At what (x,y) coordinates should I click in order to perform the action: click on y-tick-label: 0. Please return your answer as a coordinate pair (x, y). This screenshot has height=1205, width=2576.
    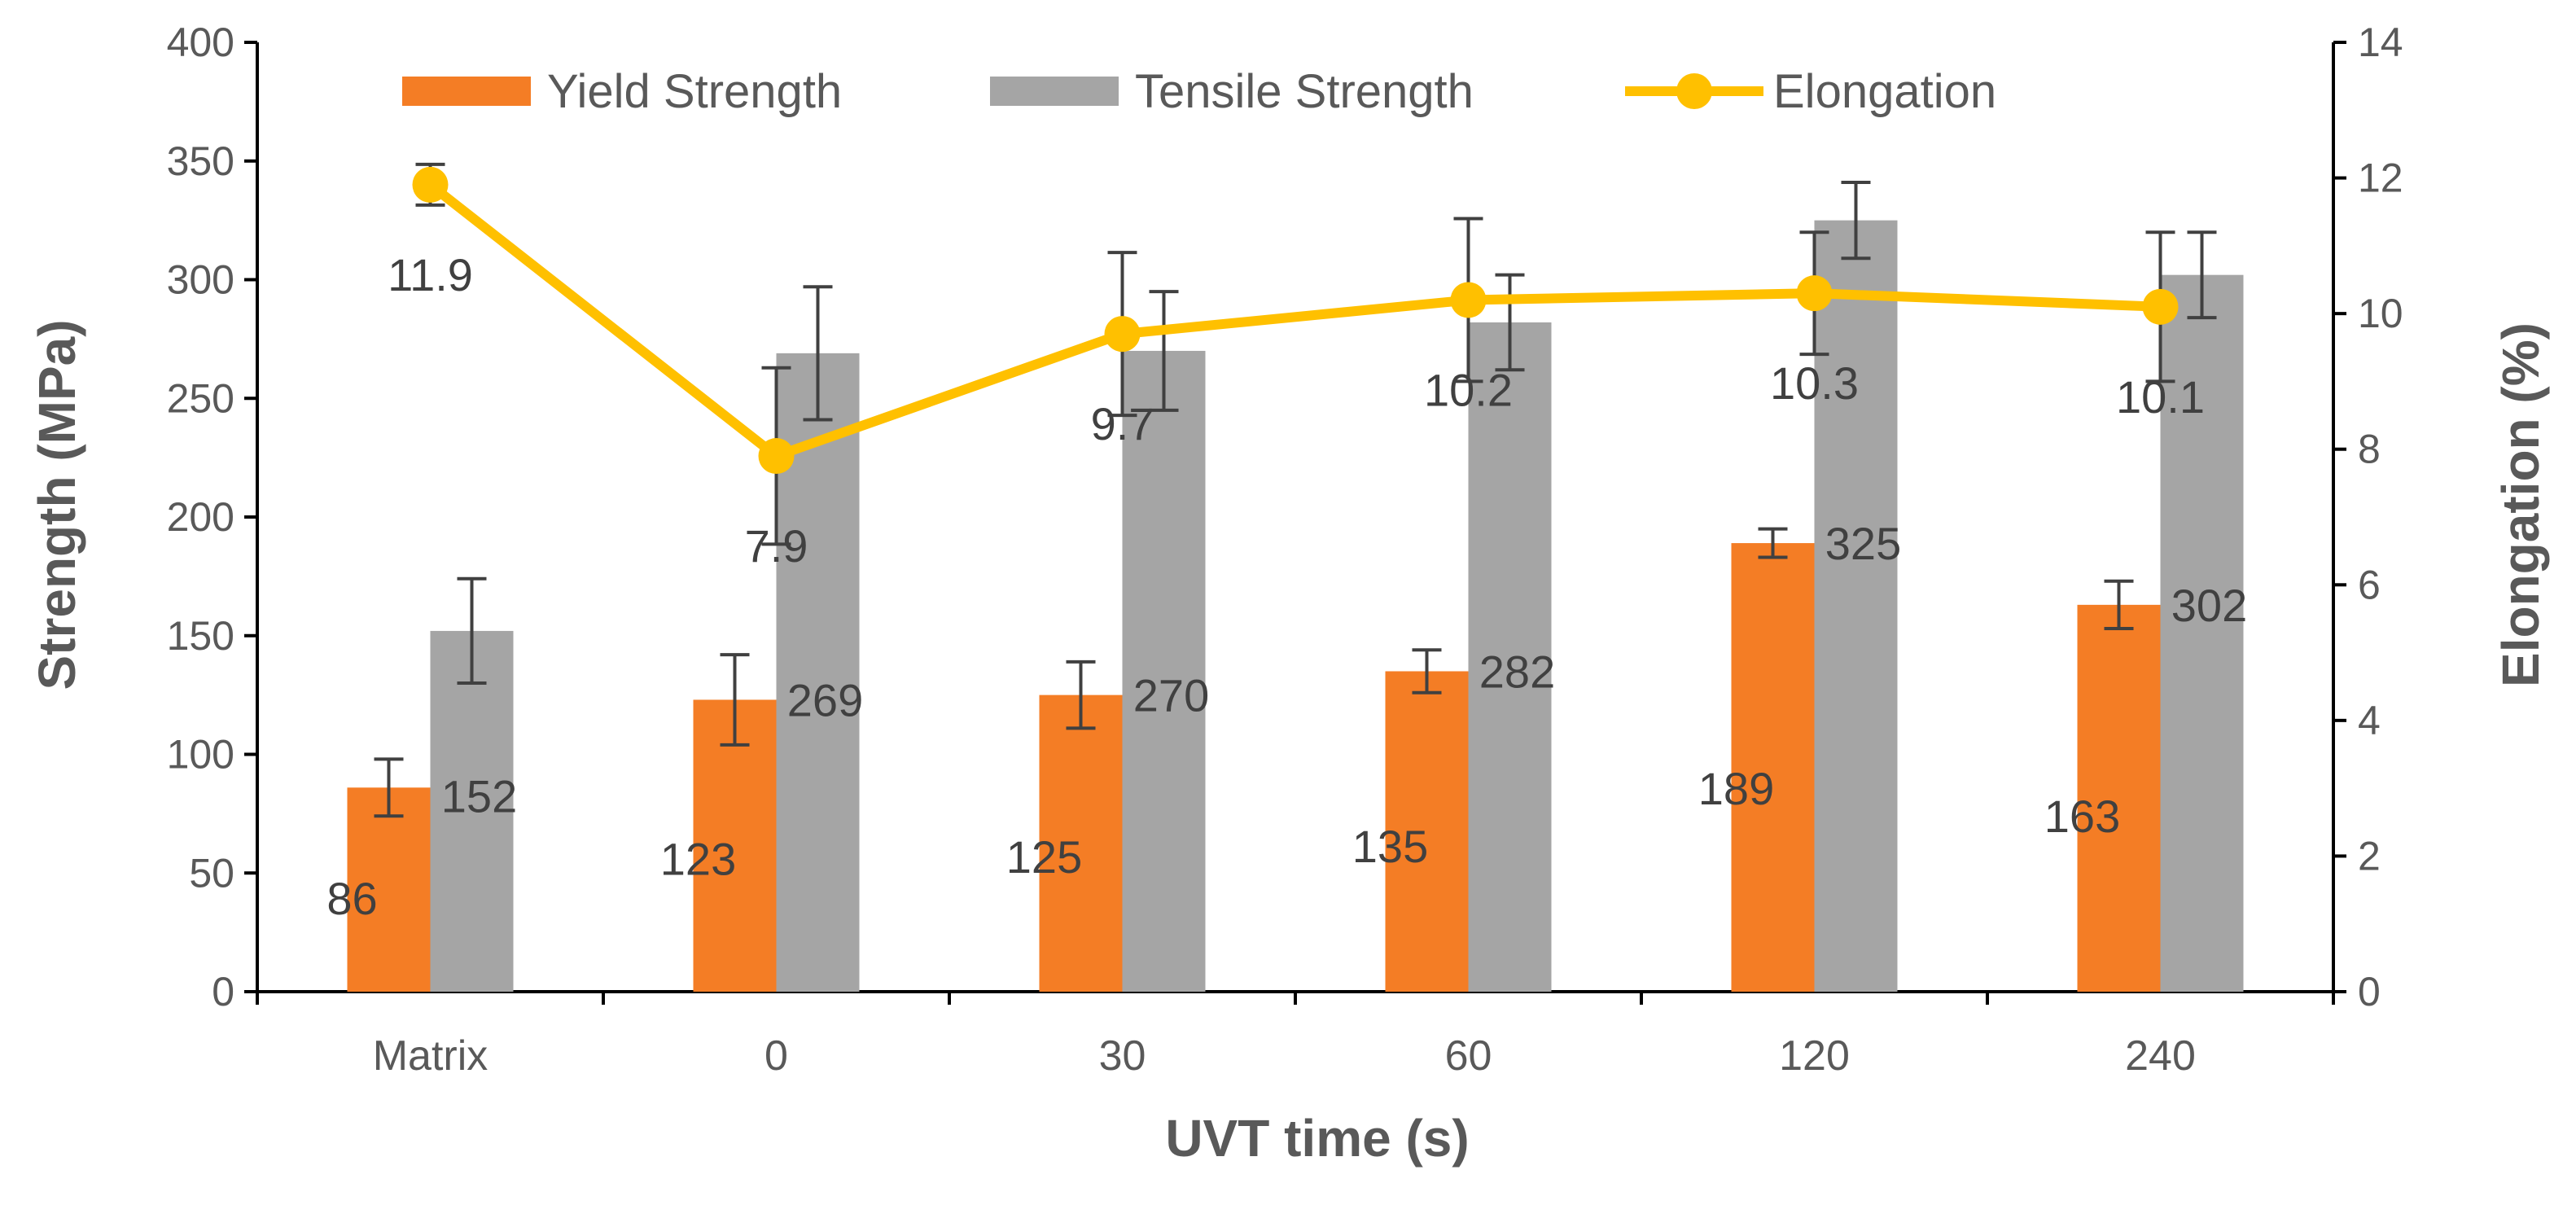
    Looking at the image, I should click on (223, 992).